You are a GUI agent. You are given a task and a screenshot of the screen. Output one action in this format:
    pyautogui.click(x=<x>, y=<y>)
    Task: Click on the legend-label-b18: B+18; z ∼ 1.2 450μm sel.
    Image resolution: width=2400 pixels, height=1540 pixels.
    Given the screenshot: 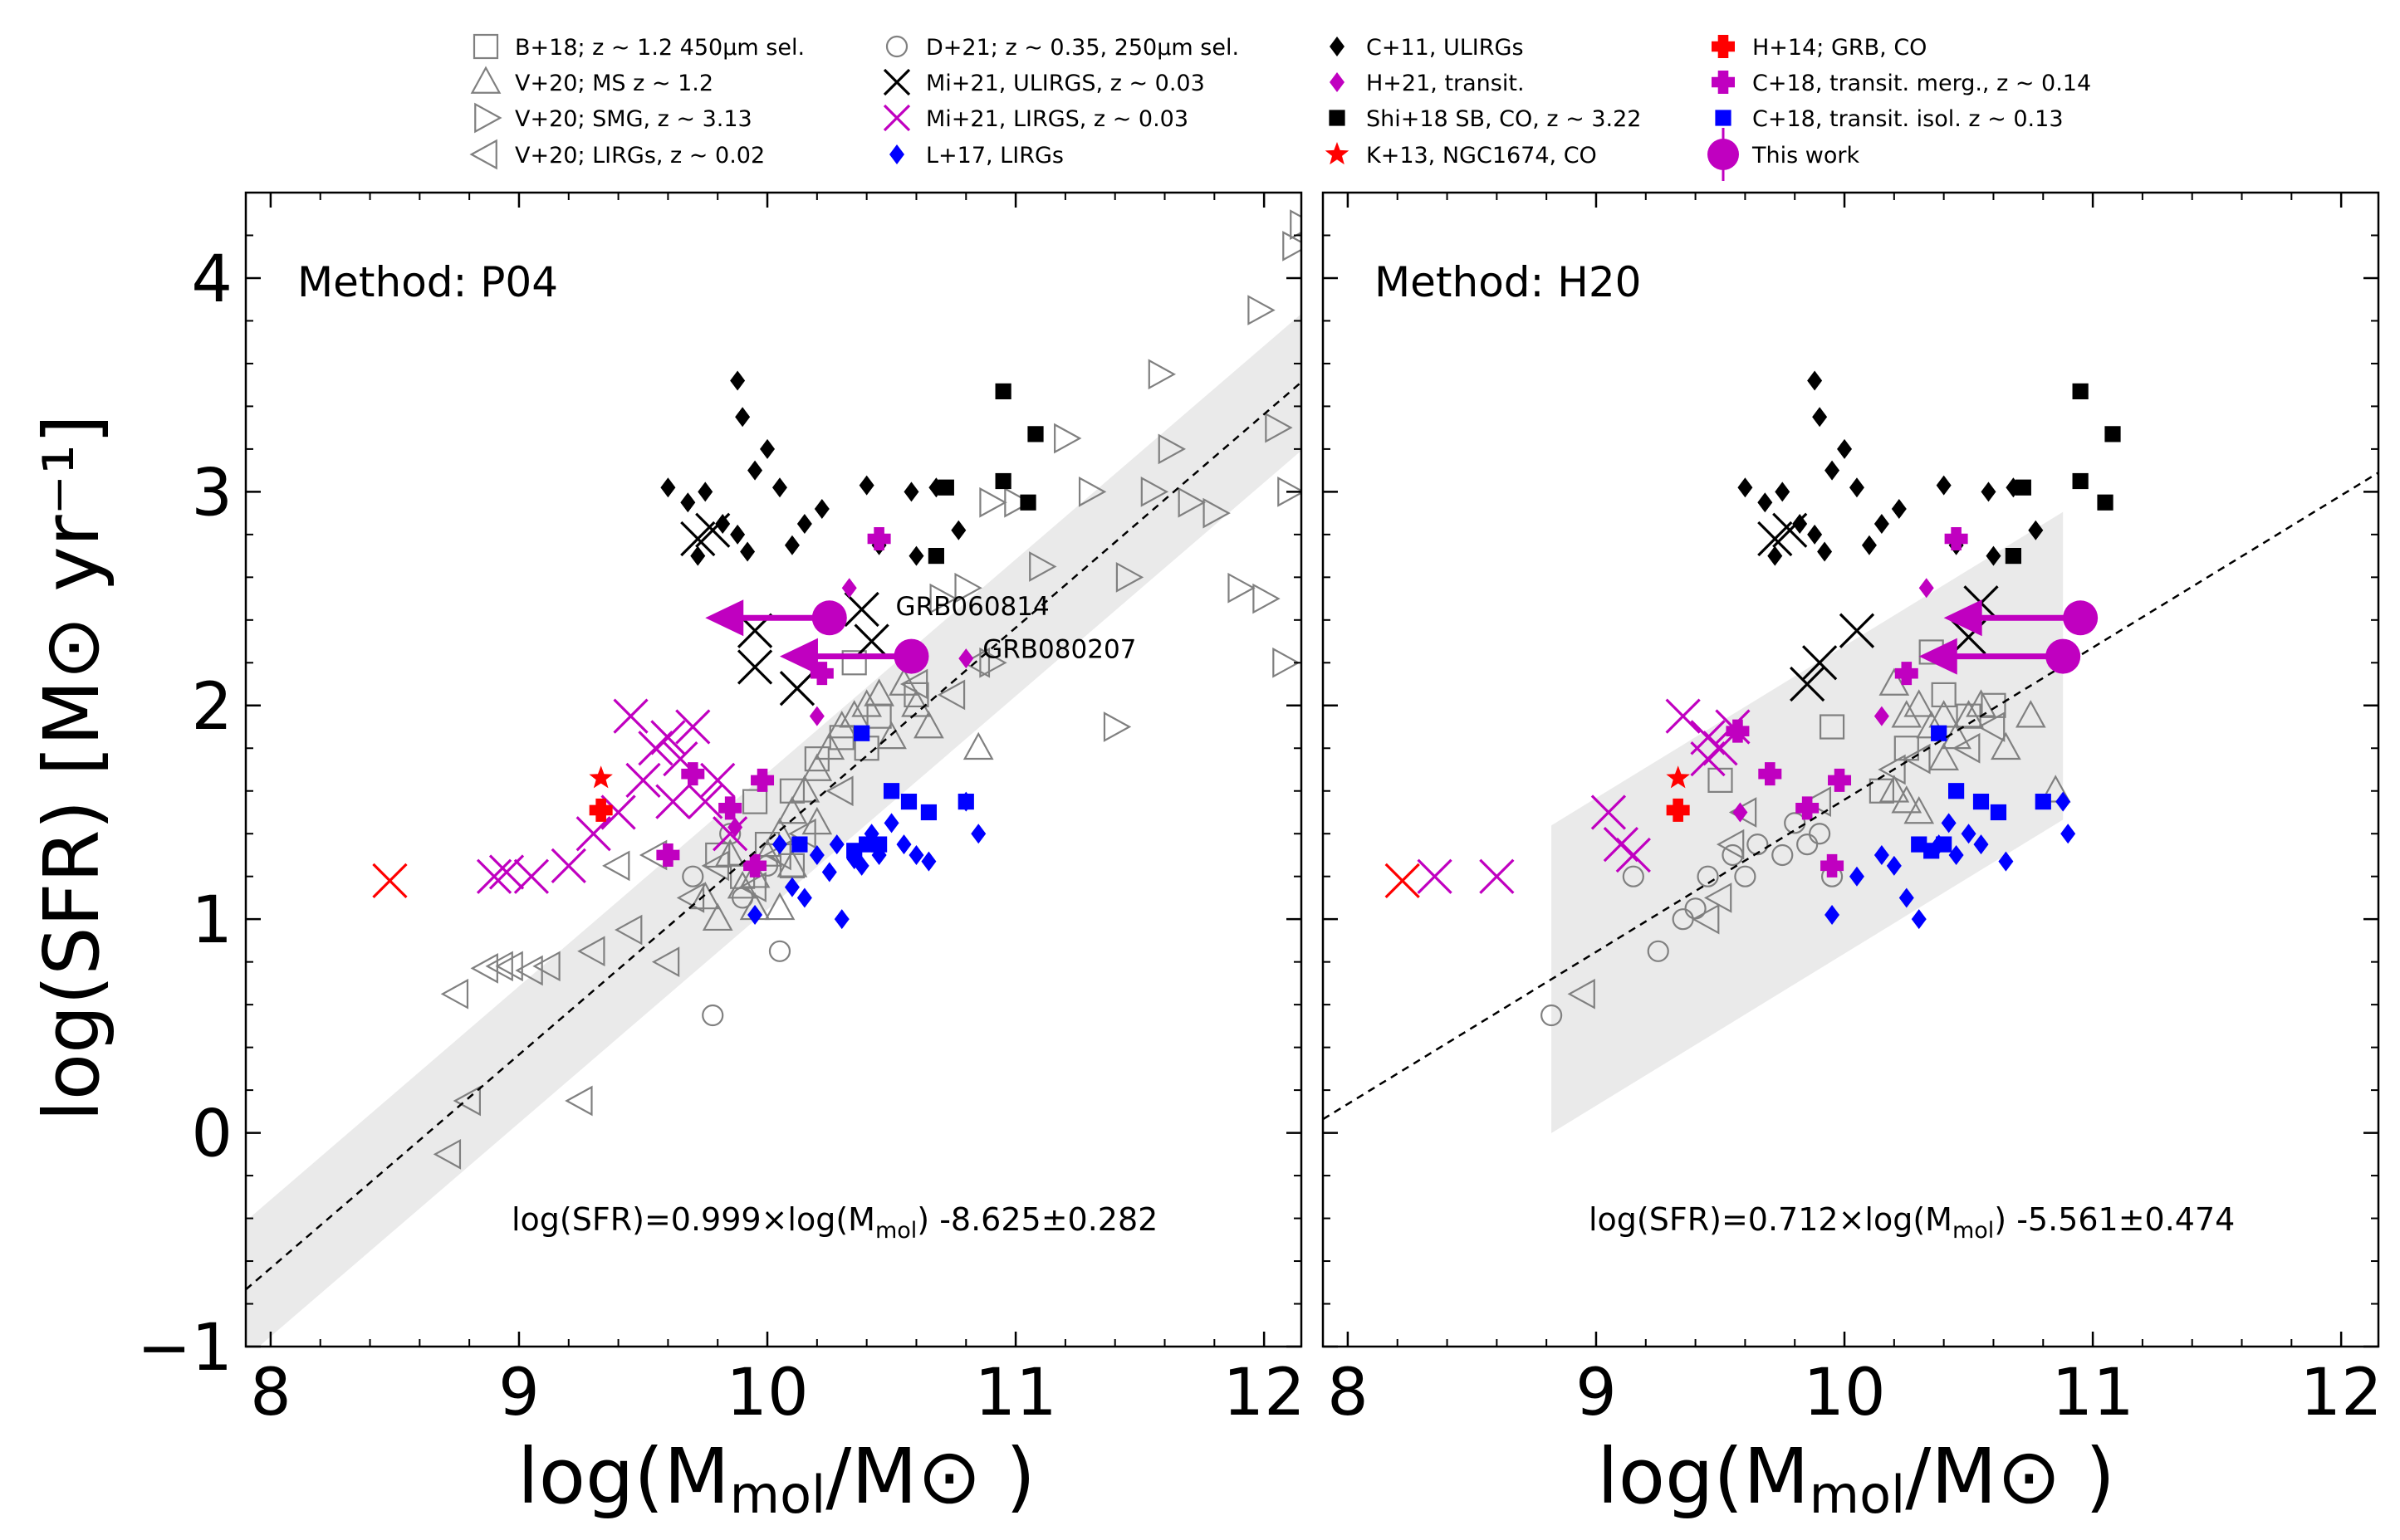 What is the action you would take?
    pyautogui.click(x=660, y=48)
    